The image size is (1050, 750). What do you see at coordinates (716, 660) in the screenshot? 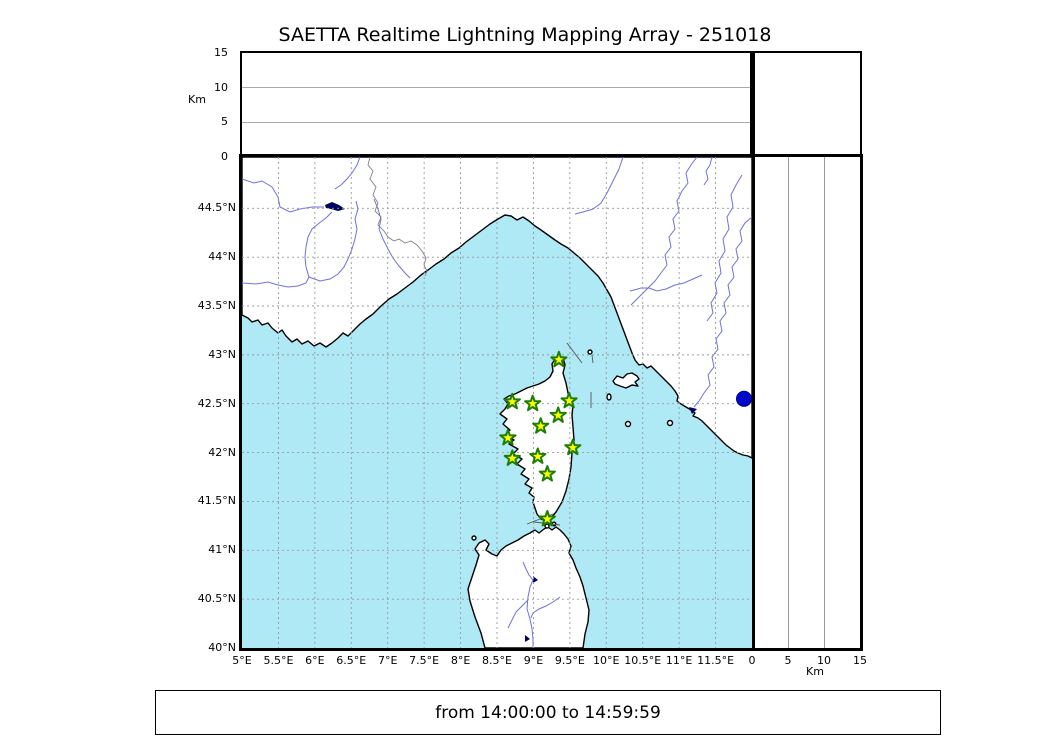
I see `lon-tick-label: 11.5°E` at bounding box center [716, 660].